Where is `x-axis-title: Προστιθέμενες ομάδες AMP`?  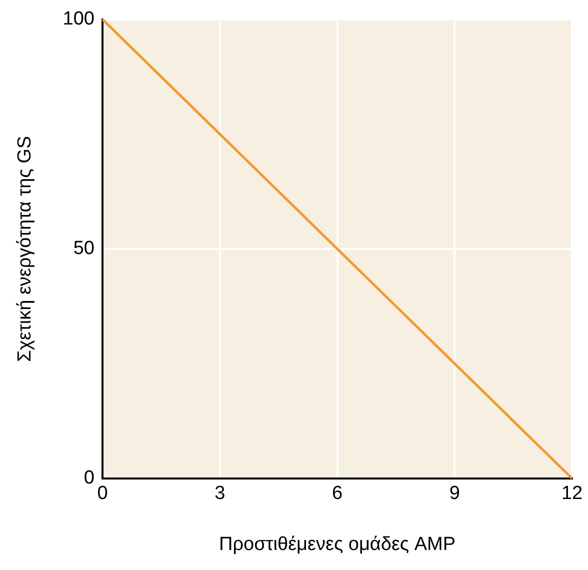 x-axis-title: Προστιθέμενες ομάδες AMP is located at coordinates (337, 544).